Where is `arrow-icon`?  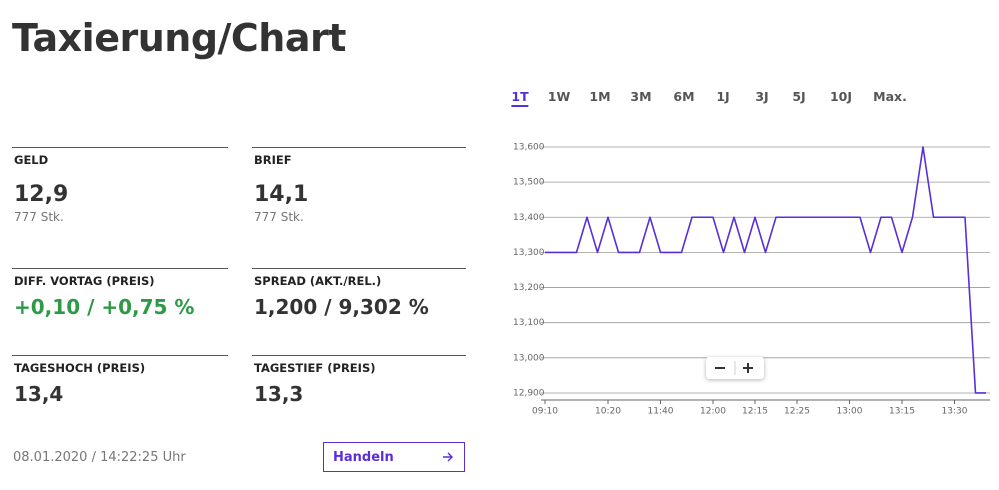
arrow-icon is located at coordinates (448, 457).